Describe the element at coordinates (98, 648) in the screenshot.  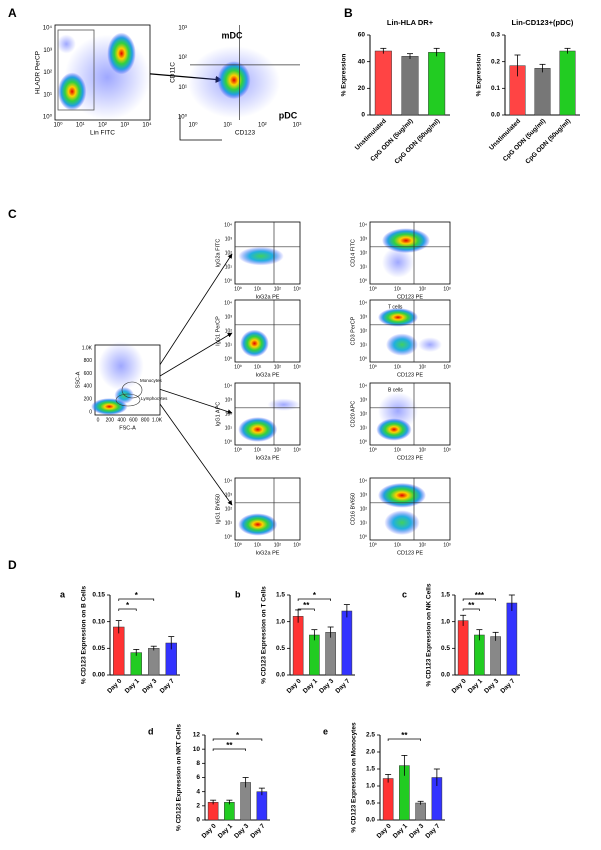
I see `y-tick-label: 0.05` at that location.